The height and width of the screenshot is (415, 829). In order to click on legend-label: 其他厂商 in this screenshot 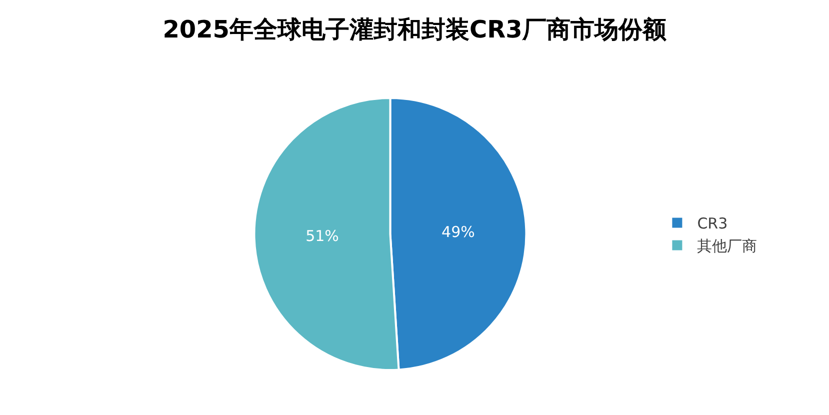, I will do `click(727, 246)`.